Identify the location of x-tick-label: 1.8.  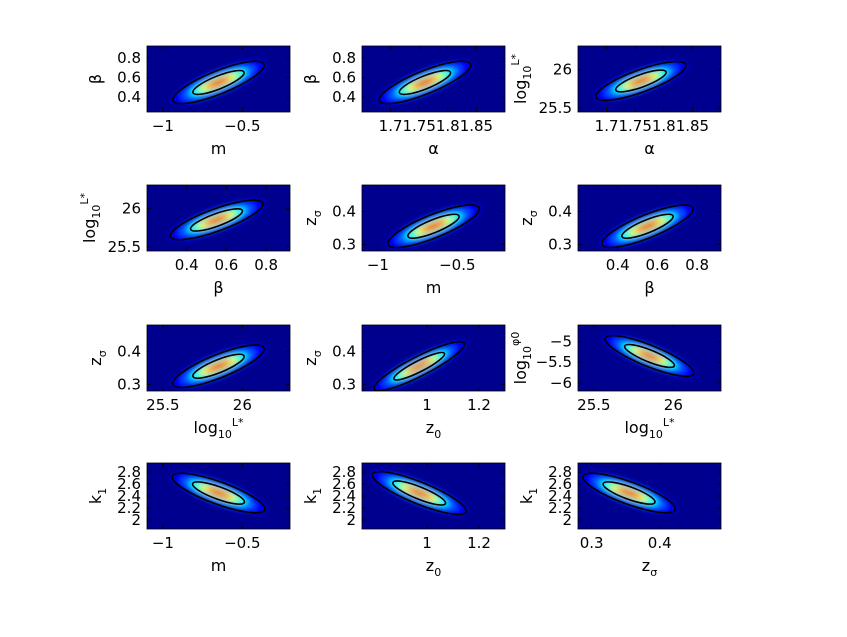
(664, 126).